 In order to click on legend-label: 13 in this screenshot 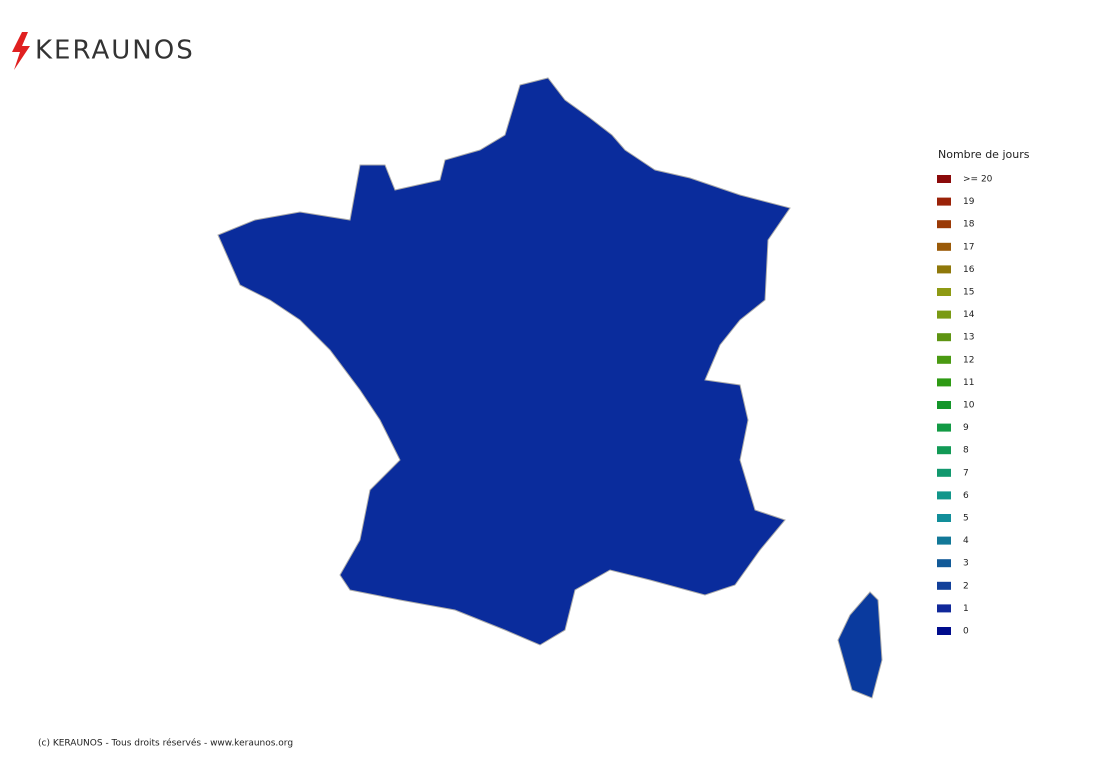, I will do `click(968, 338)`.